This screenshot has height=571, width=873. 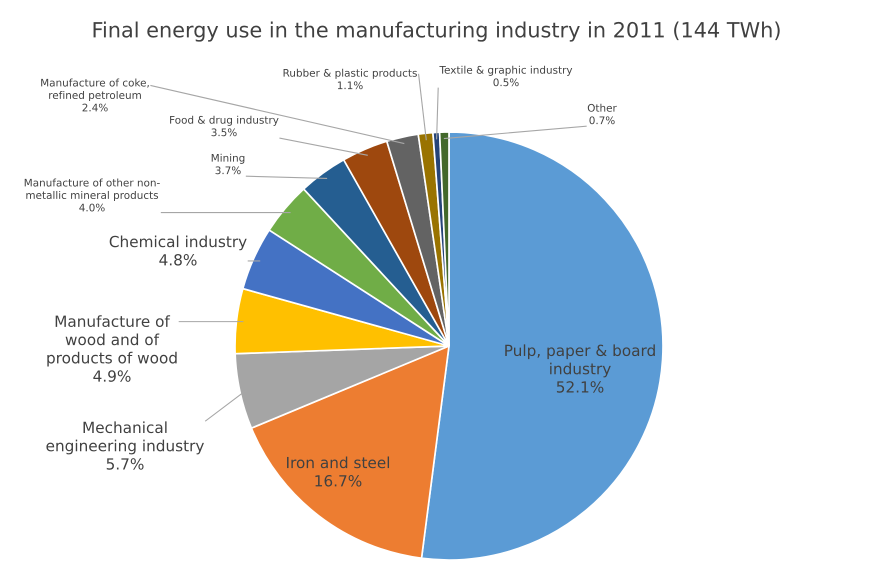 I want to click on slice-label: Mechanical engineering industry, so click(x=125, y=437).